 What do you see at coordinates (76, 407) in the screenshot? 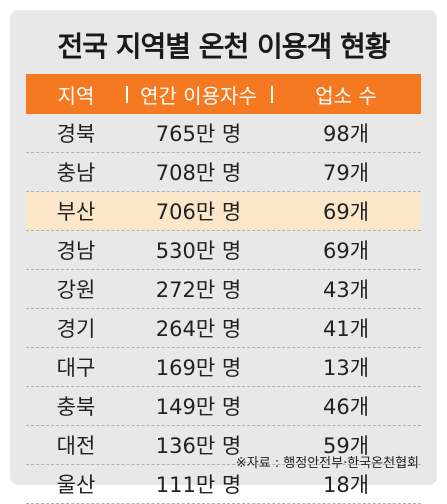
I see `region-cell: 충북` at bounding box center [76, 407].